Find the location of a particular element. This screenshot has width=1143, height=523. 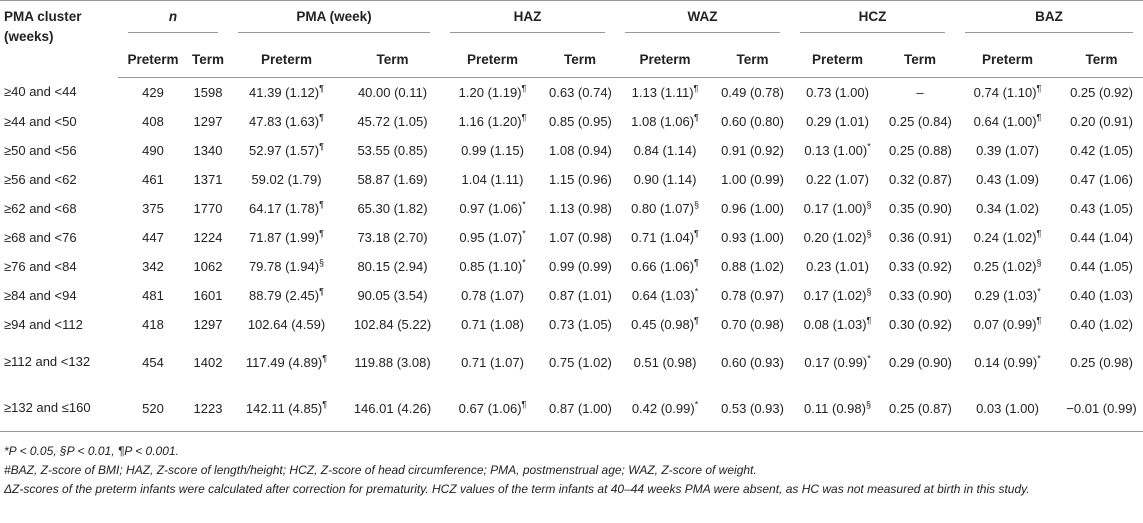

cell: 0.29 (1.01) is located at coordinates (837, 121).